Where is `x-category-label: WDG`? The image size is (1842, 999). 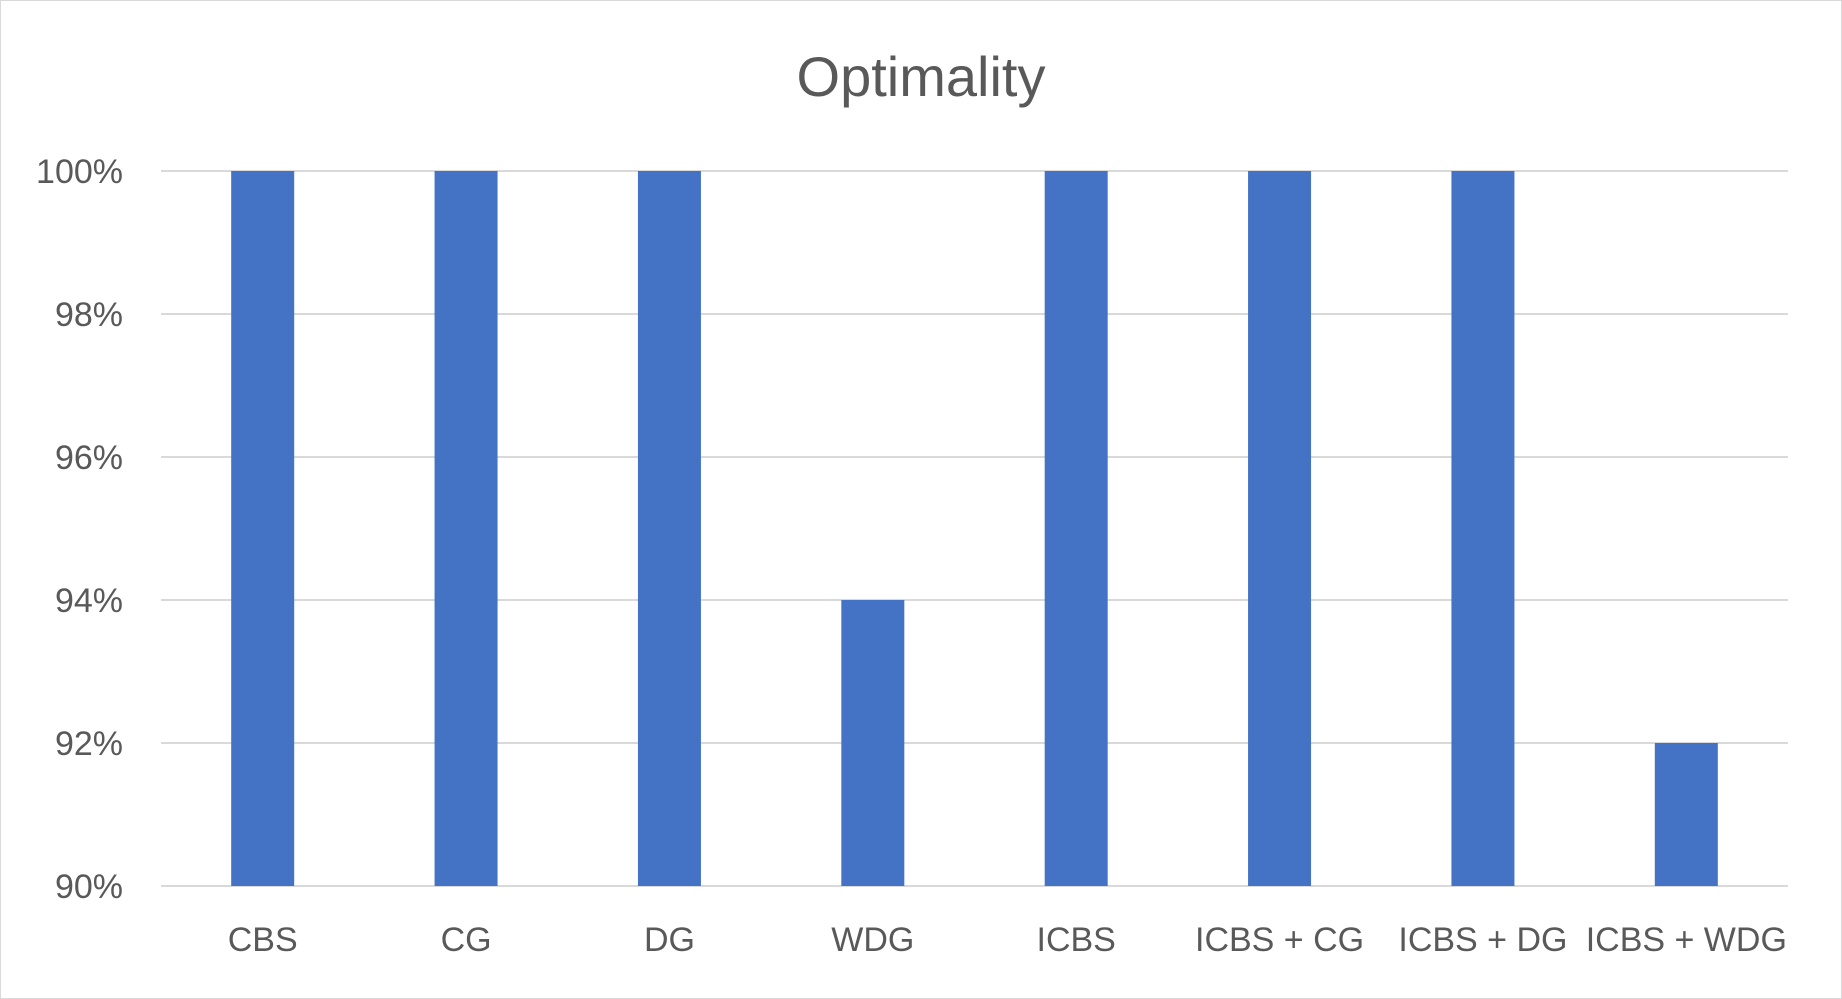
x-category-label: WDG is located at coordinates (872, 940).